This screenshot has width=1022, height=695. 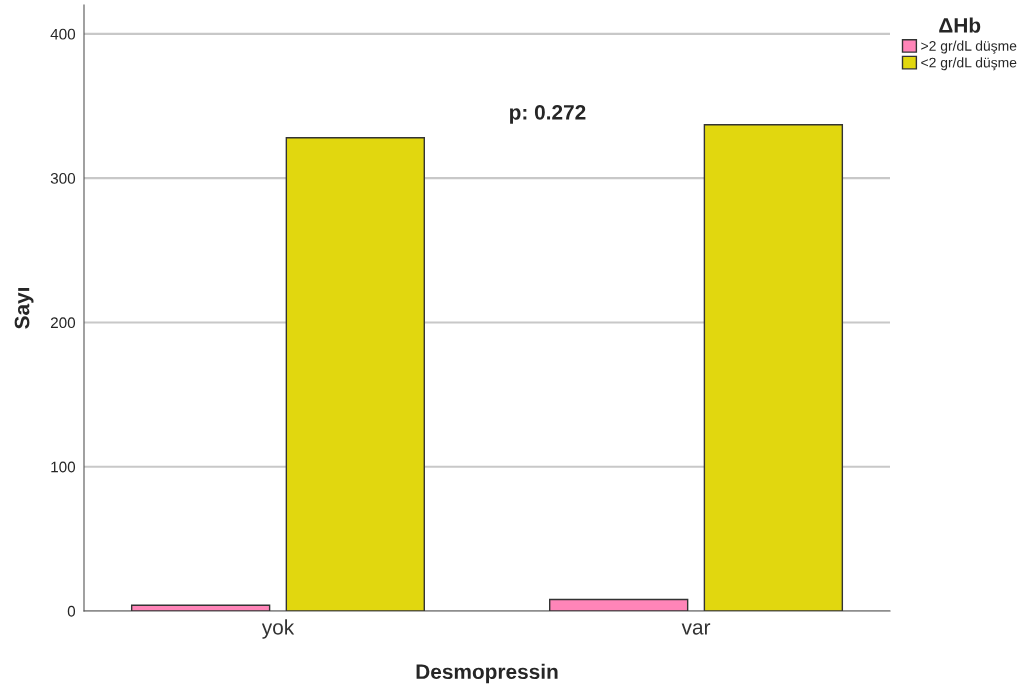 I want to click on y-tick-label: 400, so click(x=63, y=34).